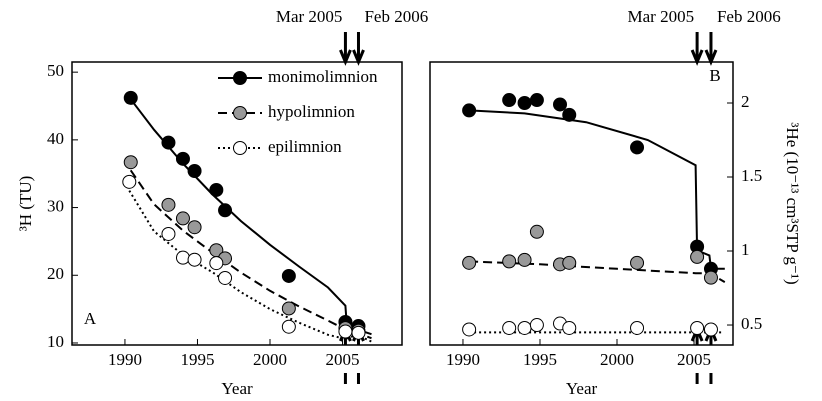 The image size is (822, 401). Describe the element at coordinates (751, 323) in the screenshot. I see `y-tick-label: 0.5` at that location.